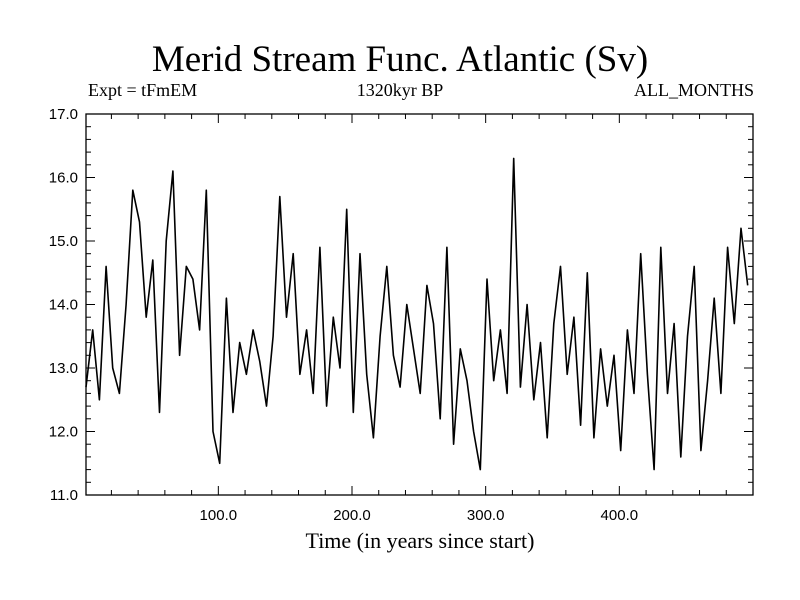 This screenshot has height=600, width=800. Describe the element at coordinates (420, 540) in the screenshot. I see `x-axis-label: Time (in years since start)` at that location.